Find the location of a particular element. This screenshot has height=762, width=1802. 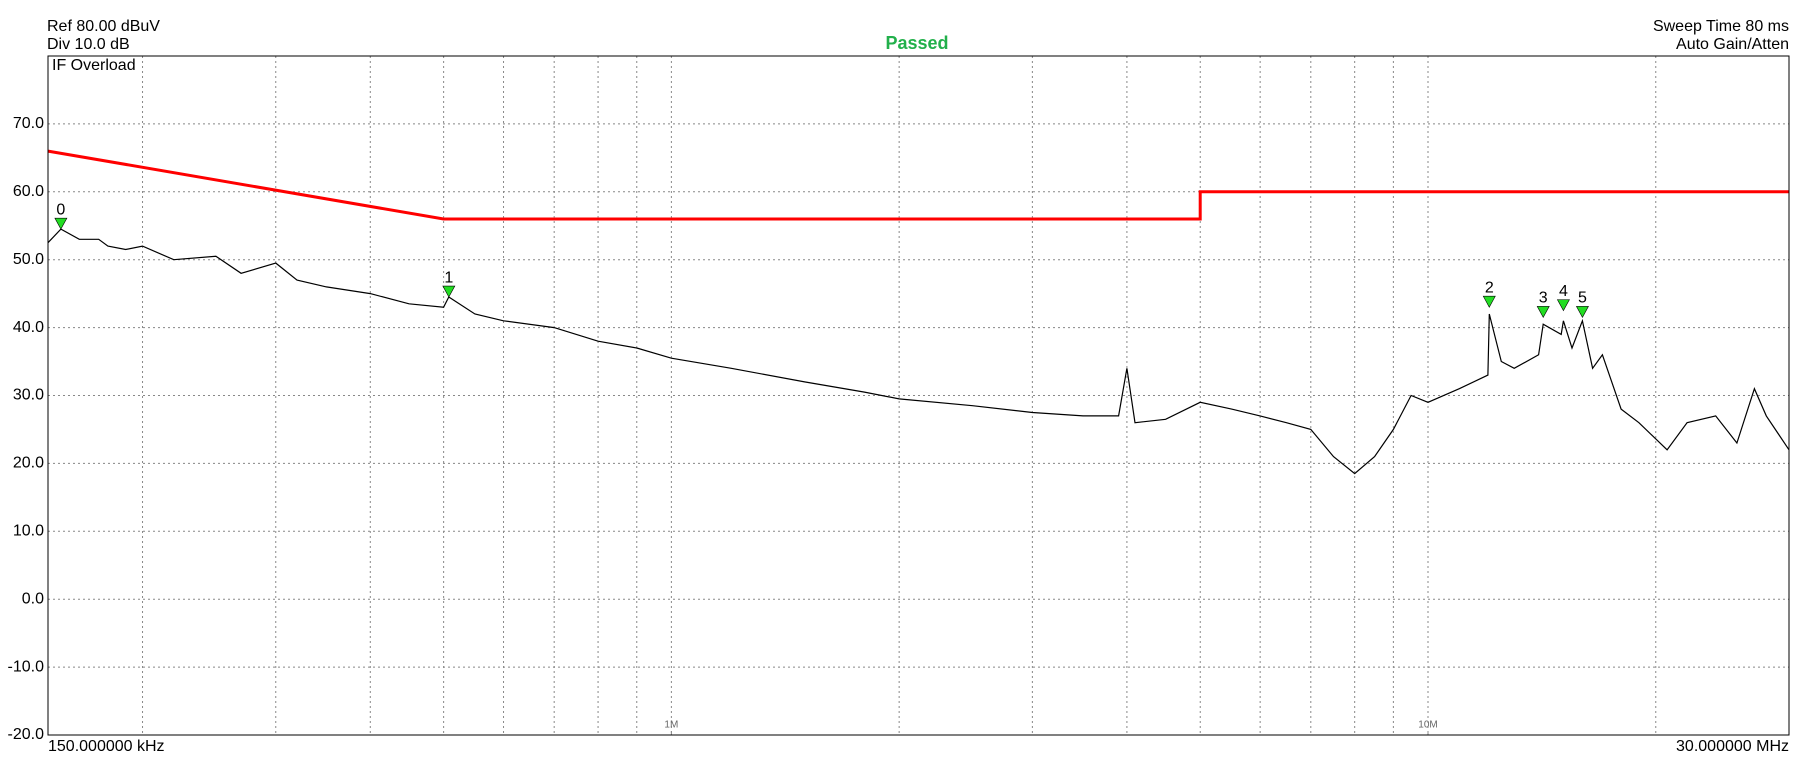

y-tick-label: -20.0 is located at coordinates (26, 734).